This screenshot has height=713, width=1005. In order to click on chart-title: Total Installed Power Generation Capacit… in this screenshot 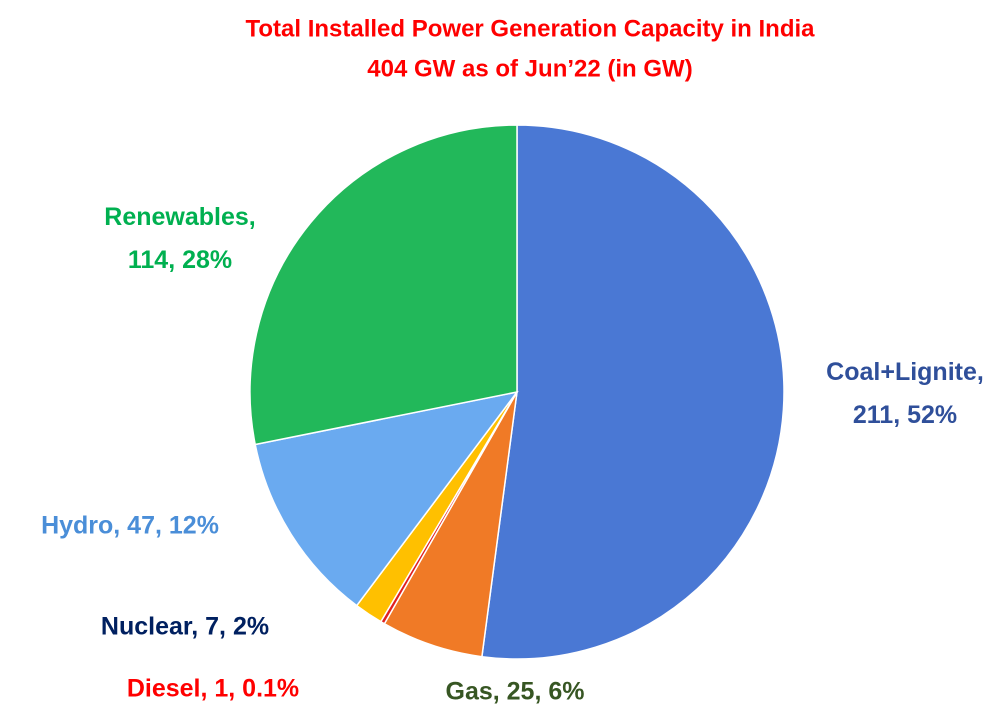, I will do `click(530, 28)`.